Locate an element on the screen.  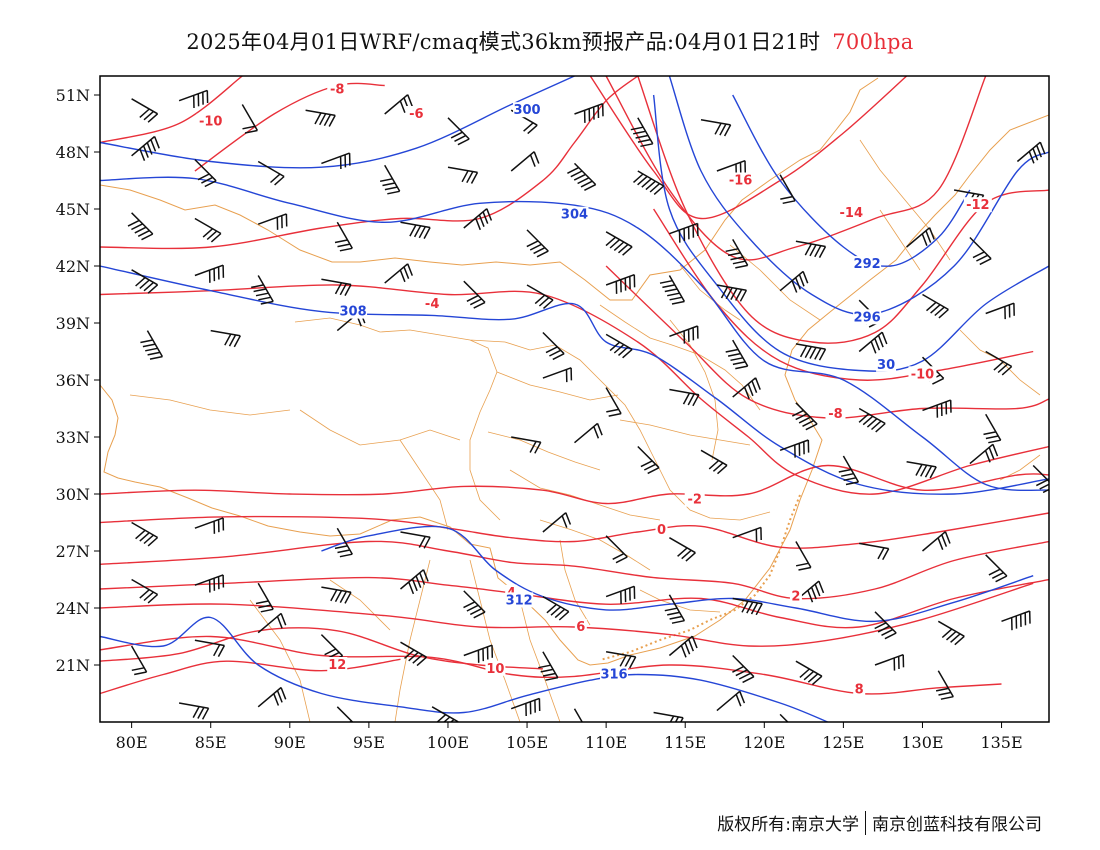
temperature-label: -12 is located at coordinates (978, 205).